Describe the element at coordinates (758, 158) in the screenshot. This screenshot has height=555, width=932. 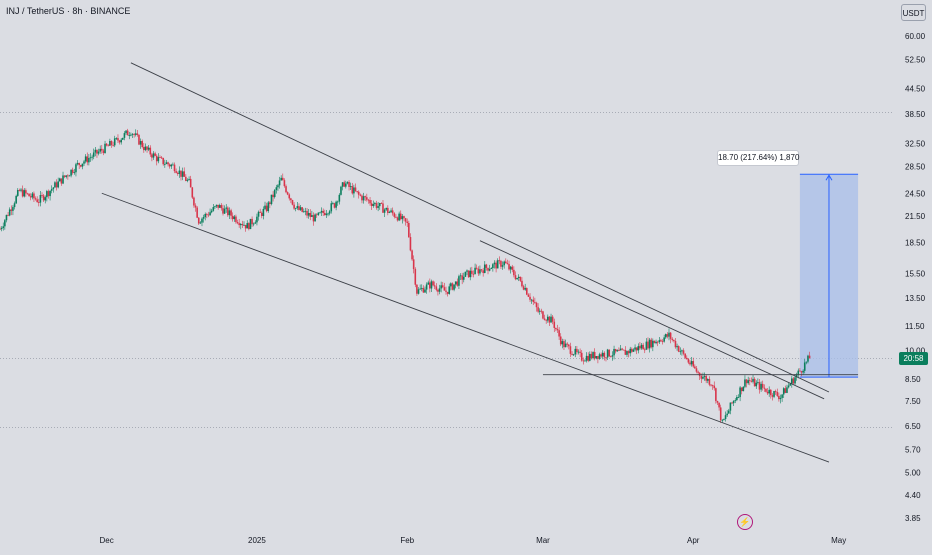
I see `measure-label: 18.70 (217.64%) 1,870` at that location.